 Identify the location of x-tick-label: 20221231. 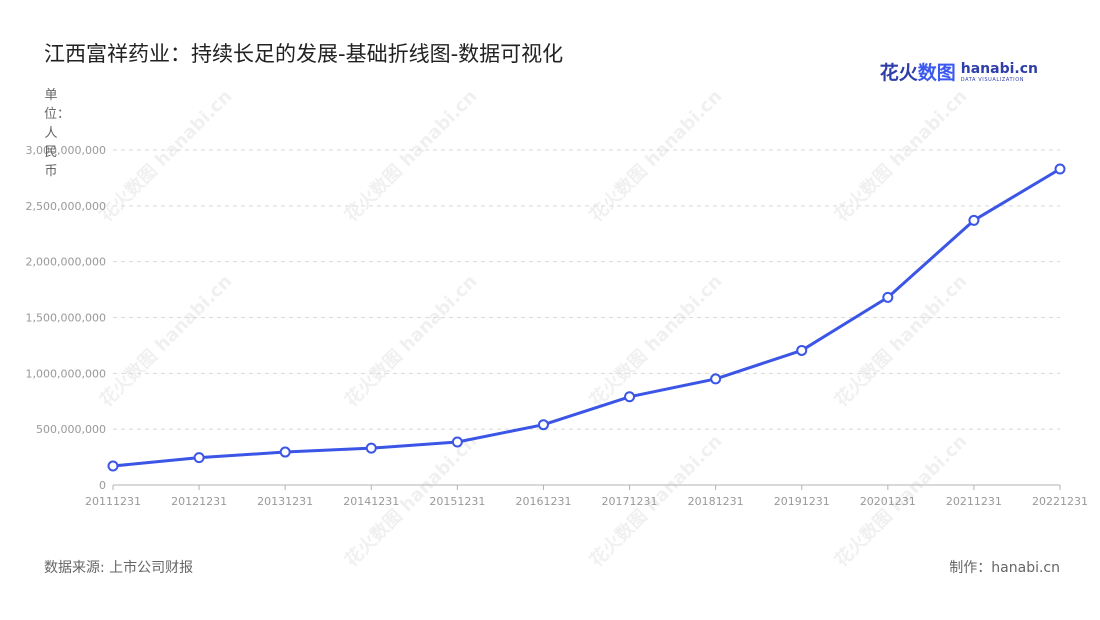
(1060, 501).